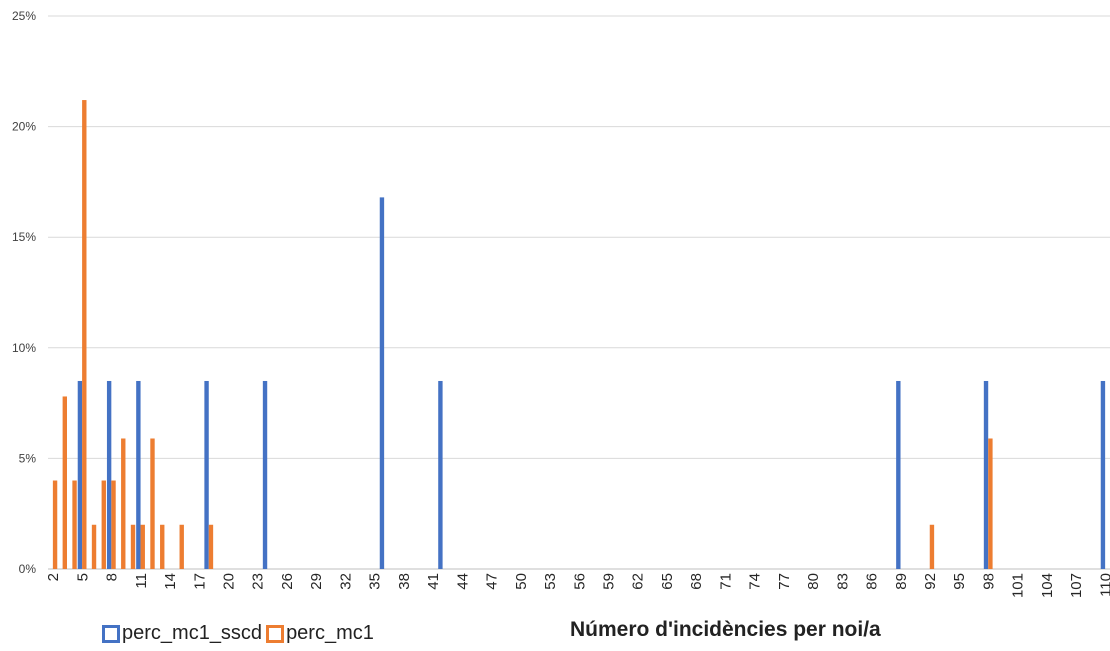  I want to click on legend-swatch-perc-mc1, so click(275, 633).